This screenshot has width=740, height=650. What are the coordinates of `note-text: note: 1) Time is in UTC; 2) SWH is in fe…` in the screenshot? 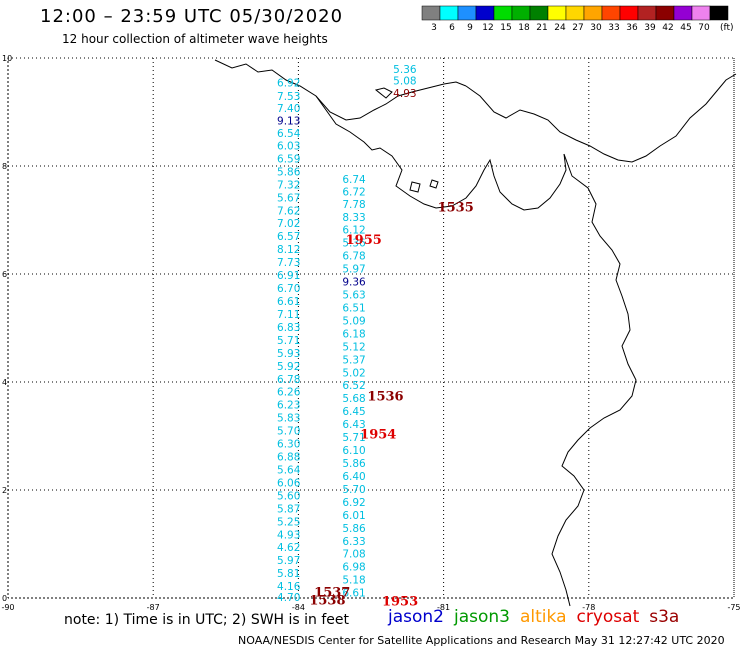 It's located at (207, 620).